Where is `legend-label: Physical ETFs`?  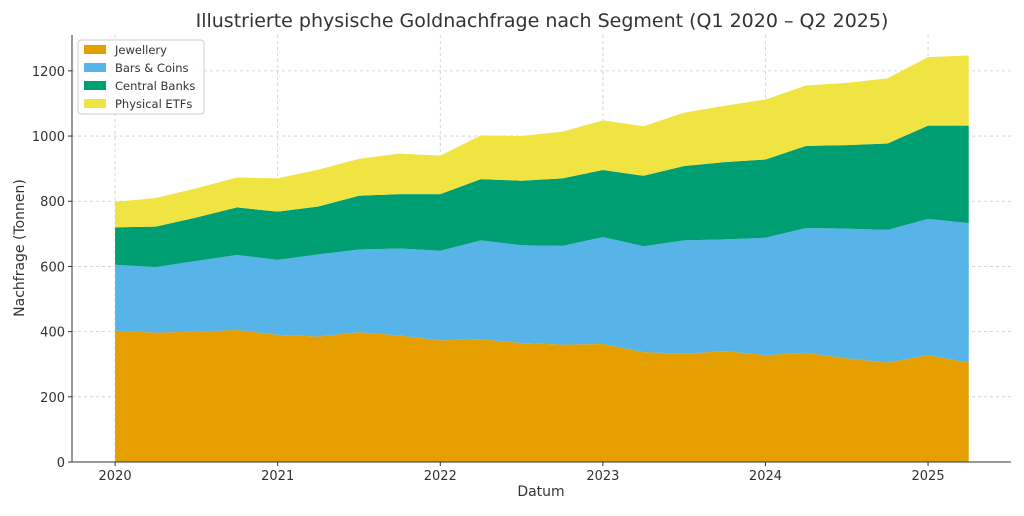 legend-label: Physical ETFs is located at coordinates (153, 104).